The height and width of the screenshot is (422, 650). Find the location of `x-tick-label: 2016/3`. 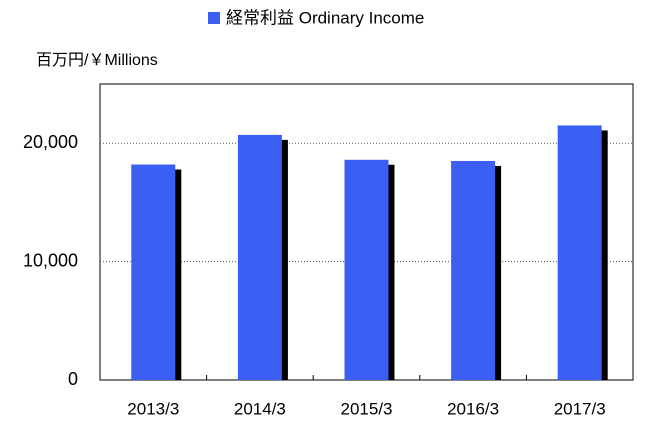

x-tick-label: 2016/3 is located at coordinates (473, 408).